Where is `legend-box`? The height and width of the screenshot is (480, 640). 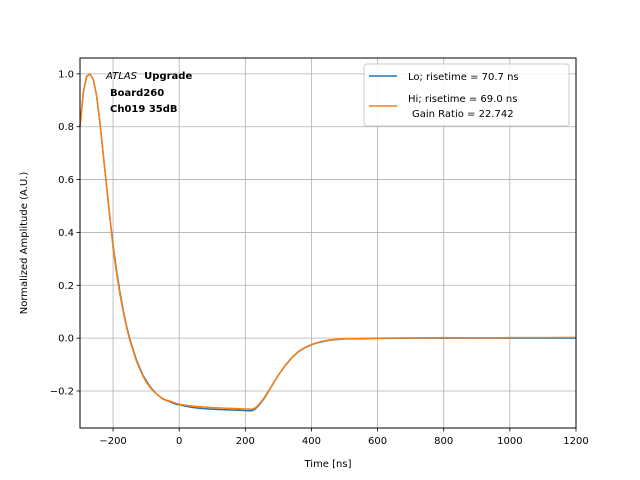 legend-box is located at coordinates (466, 95).